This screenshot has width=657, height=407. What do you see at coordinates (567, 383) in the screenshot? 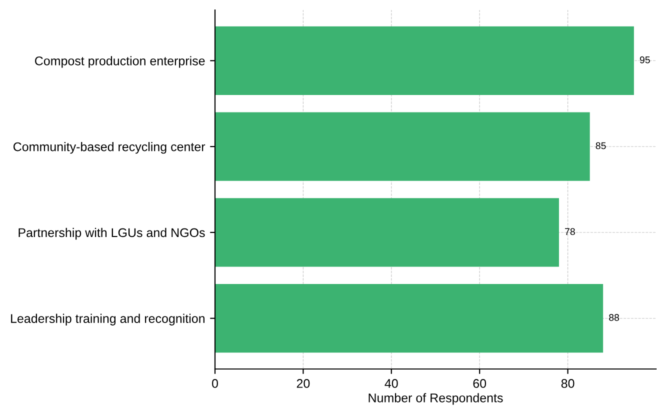
I see `x-tick-label: 80` at bounding box center [567, 383].